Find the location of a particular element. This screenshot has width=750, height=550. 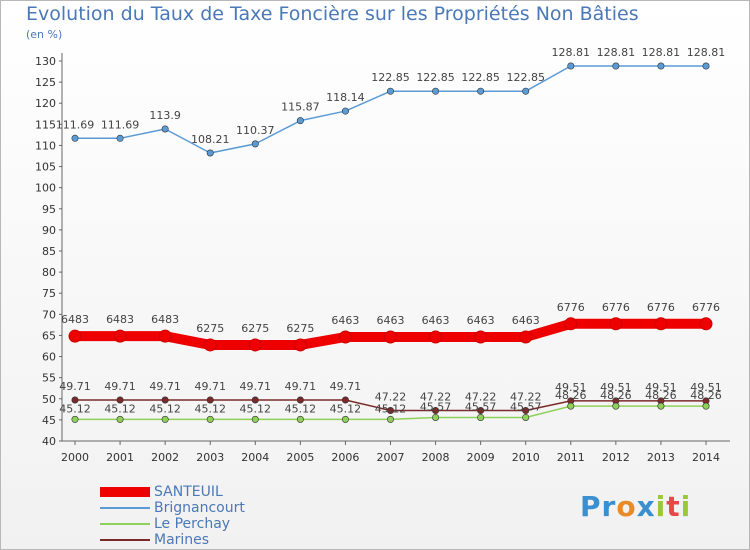

y-tick-label: 100 is located at coordinates (45, 188).